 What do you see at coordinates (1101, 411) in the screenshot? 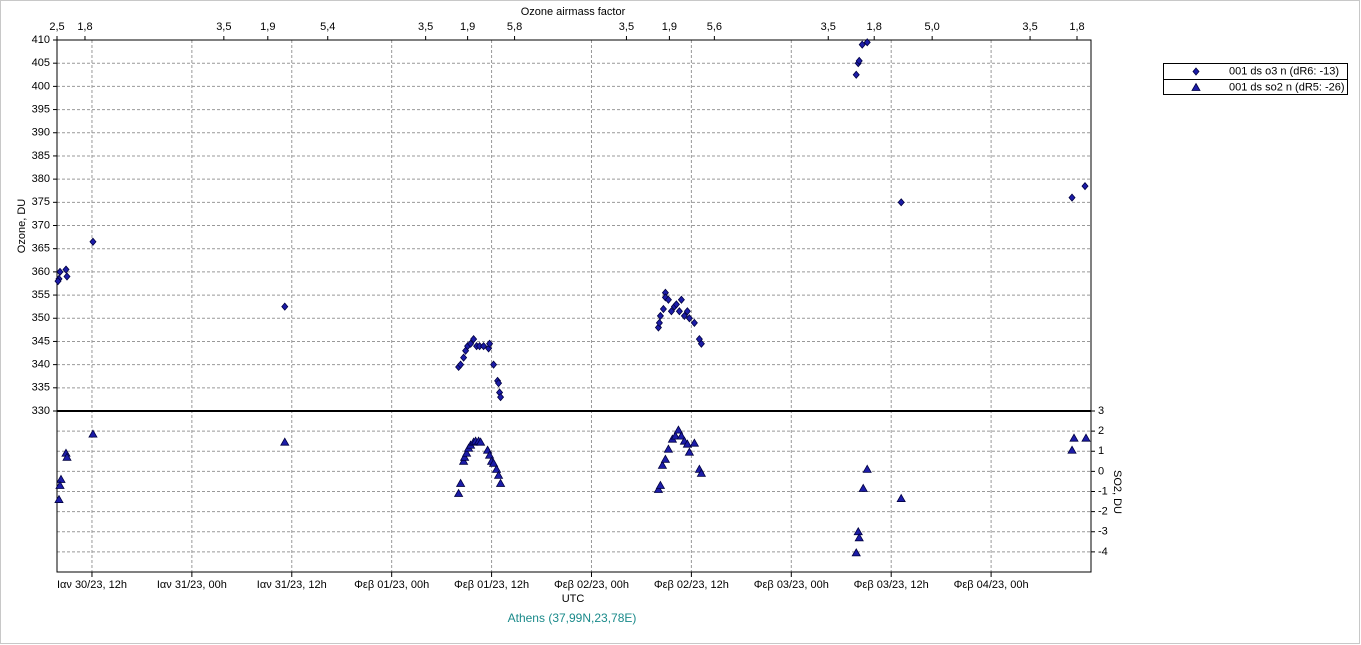
I see `y2-tick-label: 3` at bounding box center [1101, 411].